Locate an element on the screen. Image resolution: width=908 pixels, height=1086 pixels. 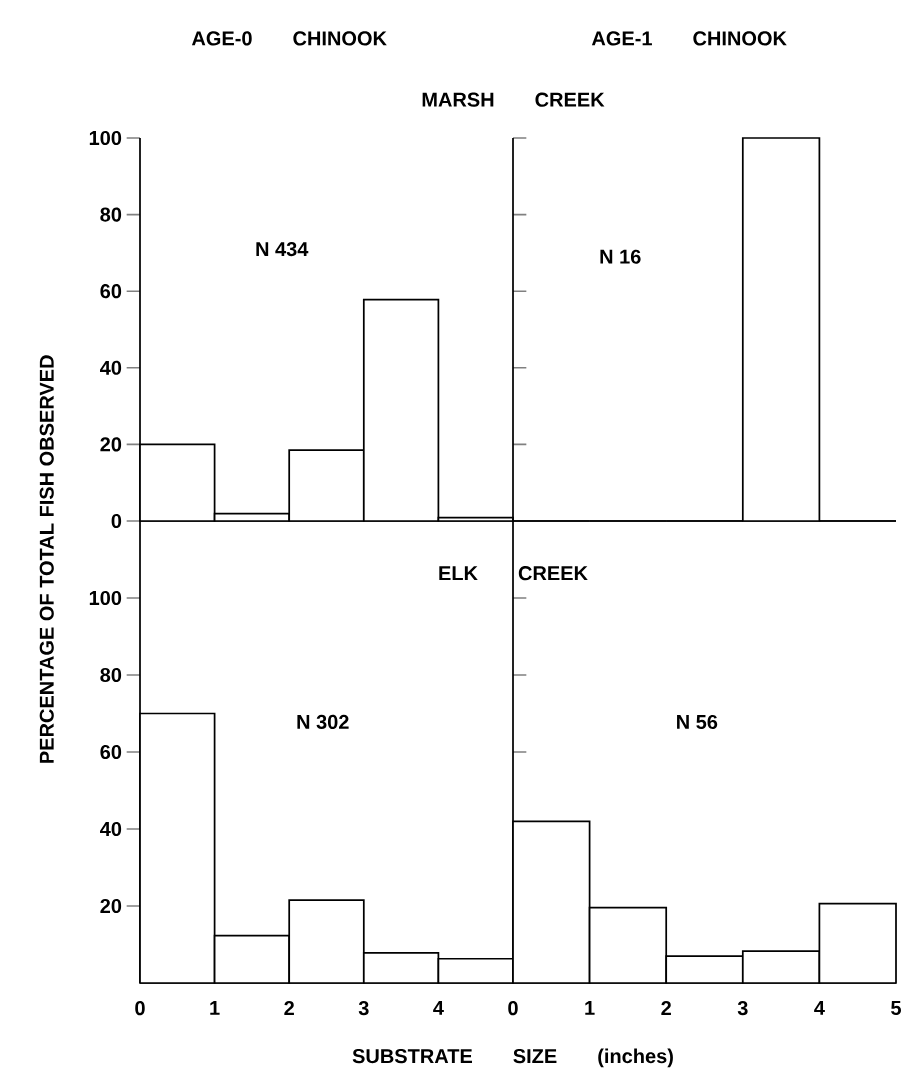
y-tick-label: 0 is located at coordinates (116, 521).